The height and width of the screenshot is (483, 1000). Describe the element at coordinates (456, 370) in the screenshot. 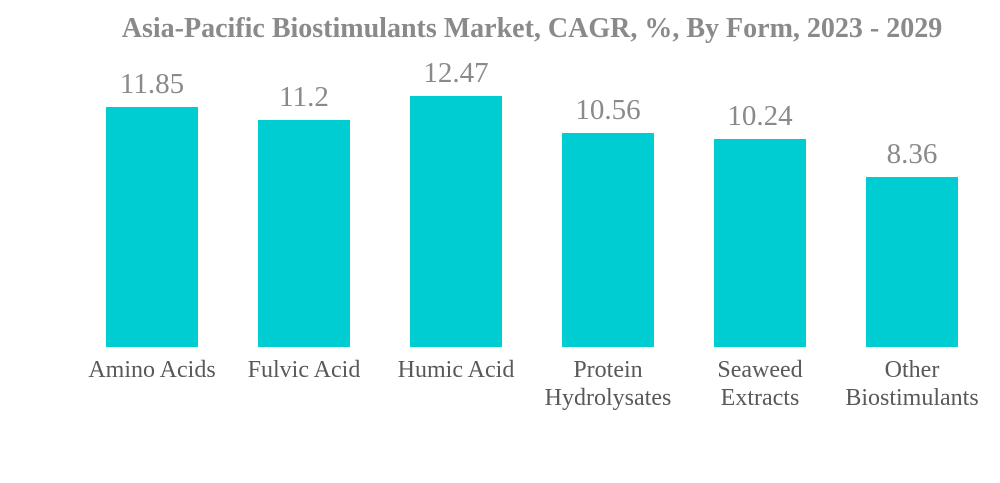

I see `category-label: Humic Acid` at that location.